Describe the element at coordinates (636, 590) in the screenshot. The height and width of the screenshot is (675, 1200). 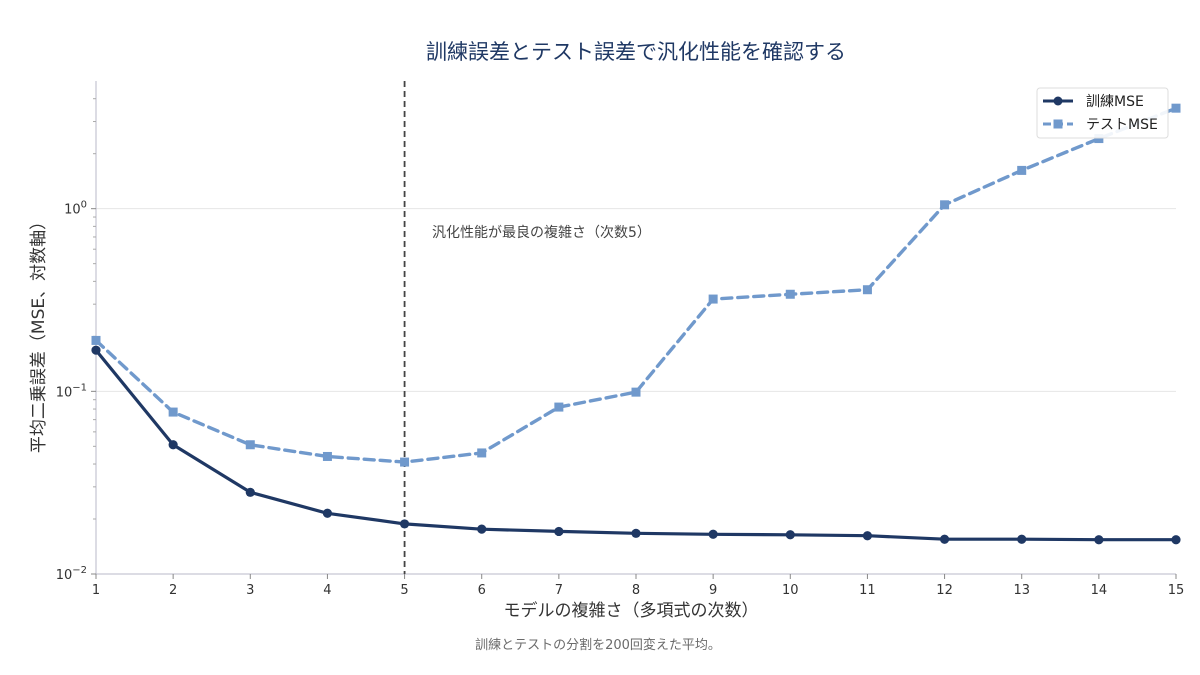
I see `x-tick-label: 8` at that location.